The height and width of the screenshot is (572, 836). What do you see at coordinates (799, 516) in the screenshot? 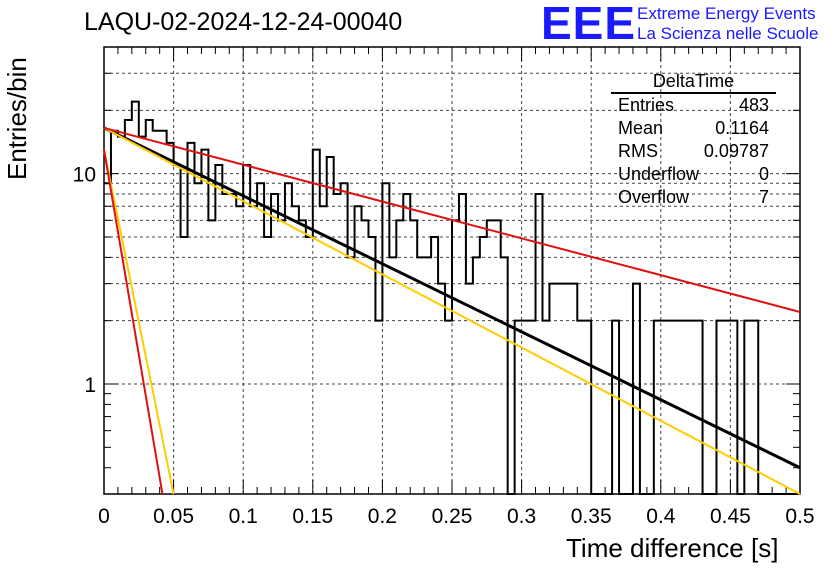
I see `x-tick-label: 0.5` at bounding box center [799, 516].